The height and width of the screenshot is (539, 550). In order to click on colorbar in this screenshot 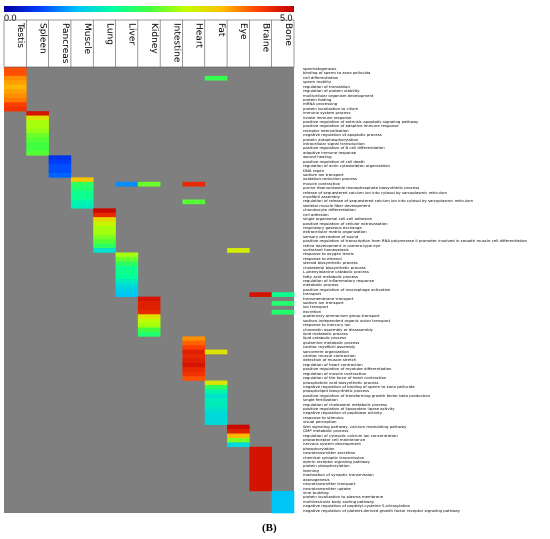, I will do `click(149, 9)`.